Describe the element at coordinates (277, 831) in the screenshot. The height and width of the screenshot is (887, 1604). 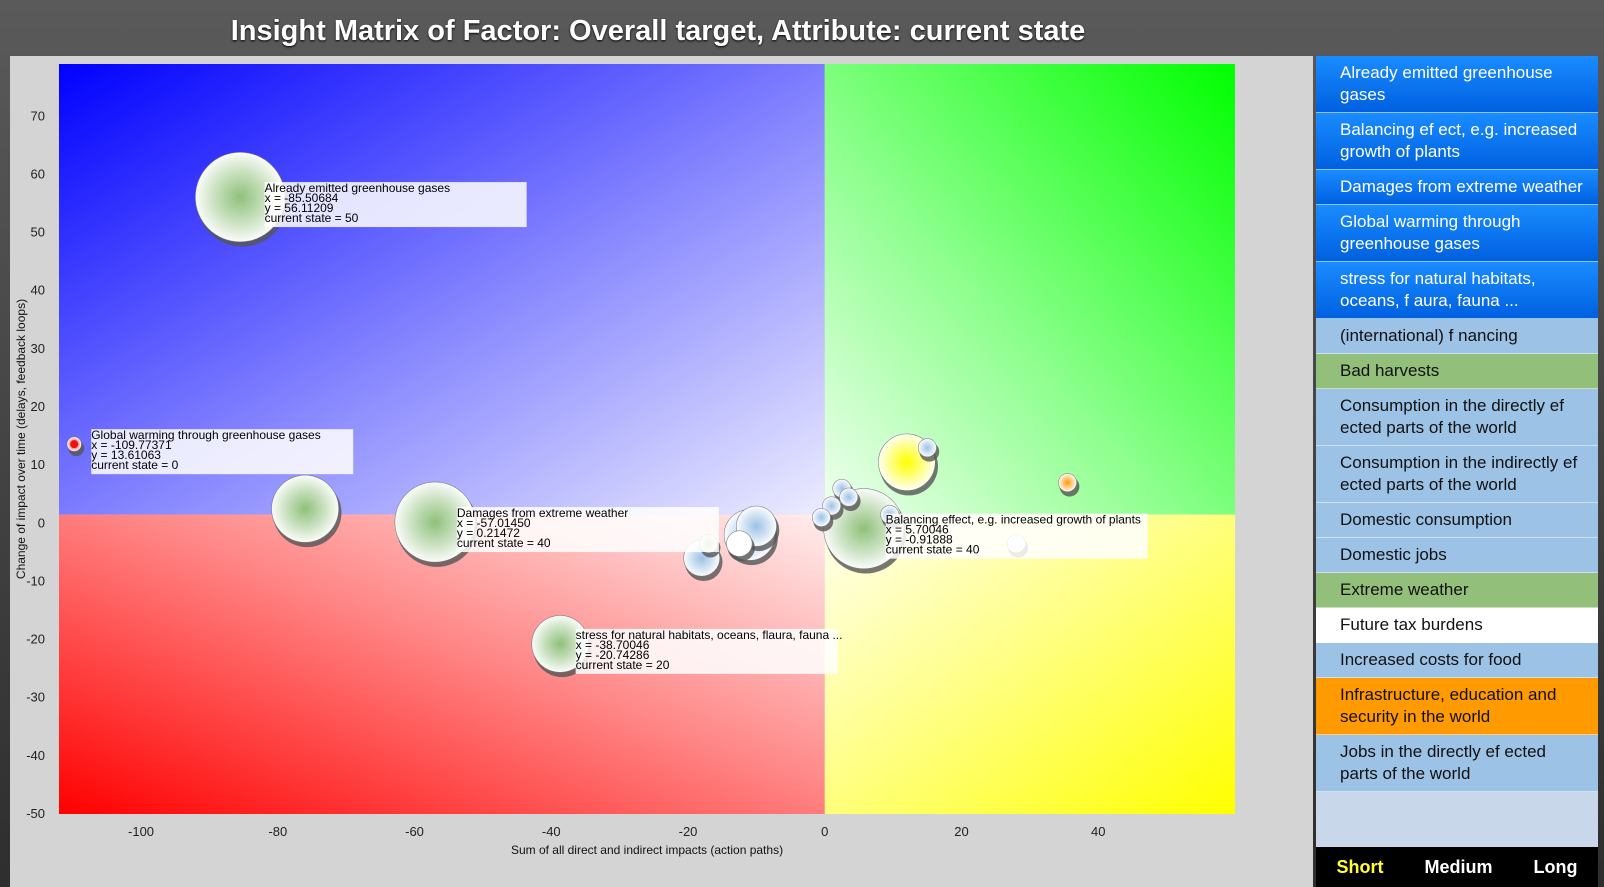
I see `x-tick-label: -80` at that location.